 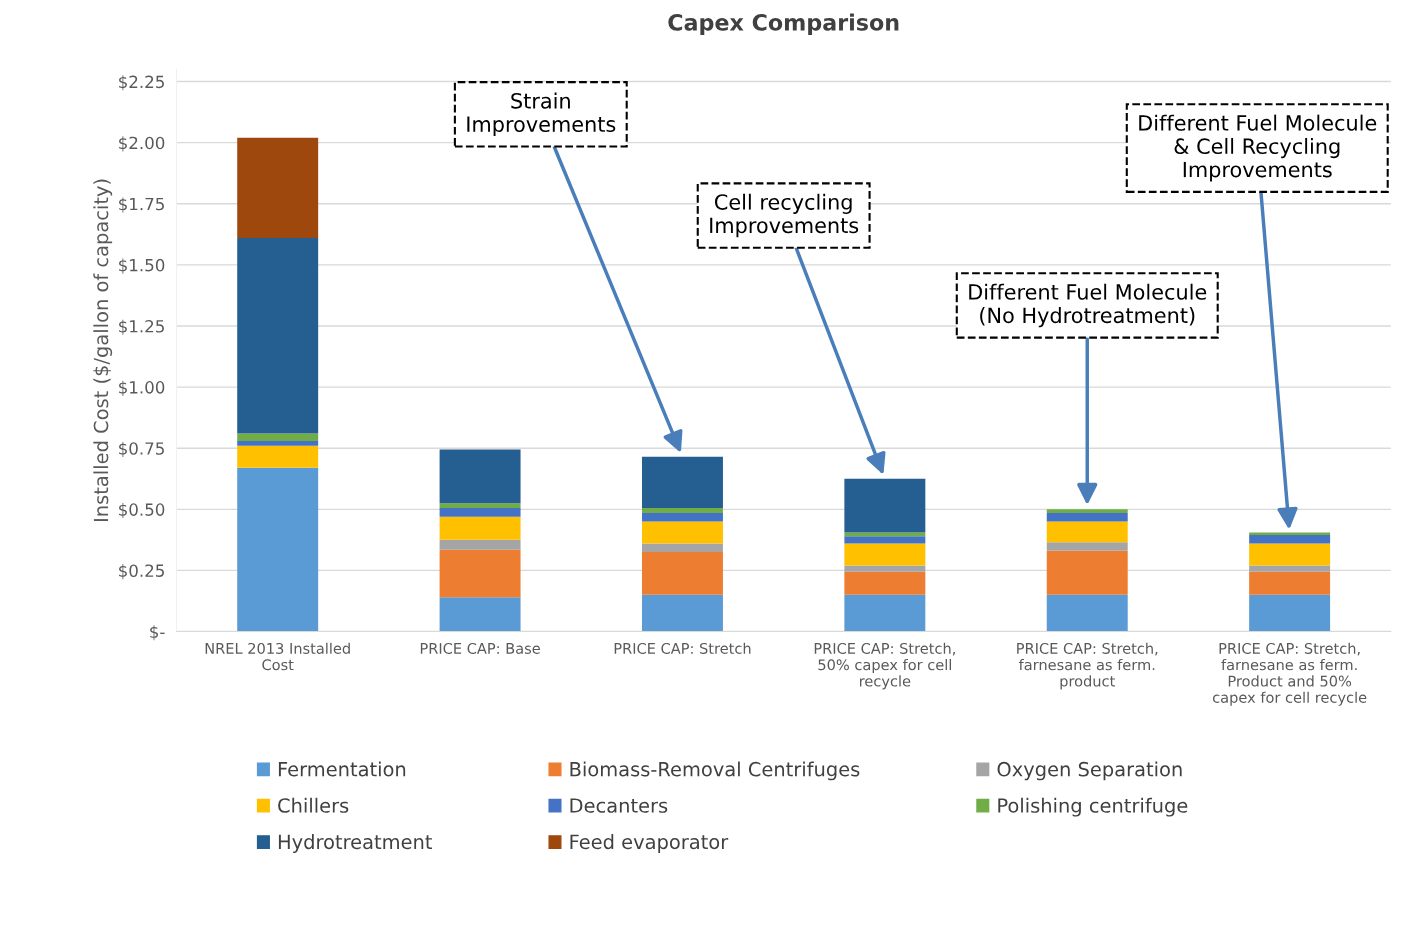 What do you see at coordinates (784, 215) in the screenshot?
I see `annotation: Cell recycling Improvements` at bounding box center [784, 215].